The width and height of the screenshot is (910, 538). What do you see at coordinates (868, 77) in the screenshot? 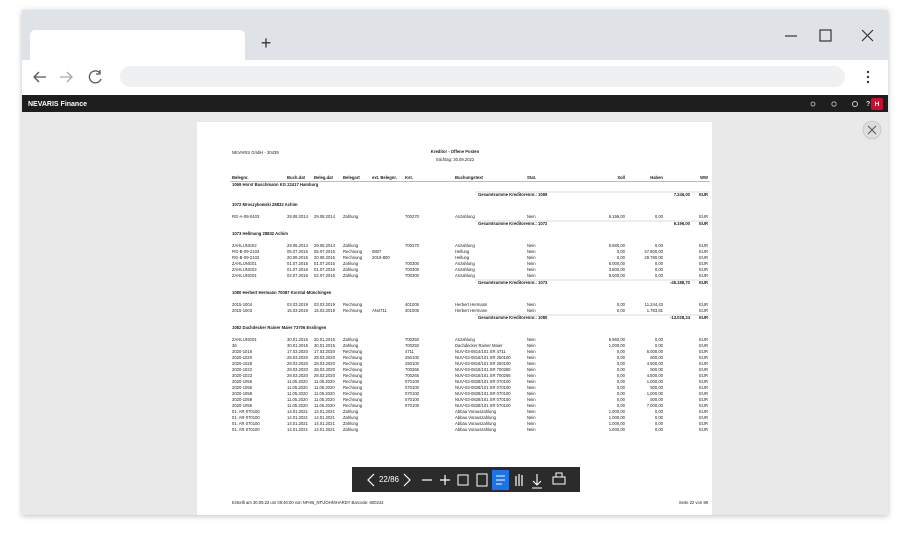
I see `menu` at bounding box center [868, 77].